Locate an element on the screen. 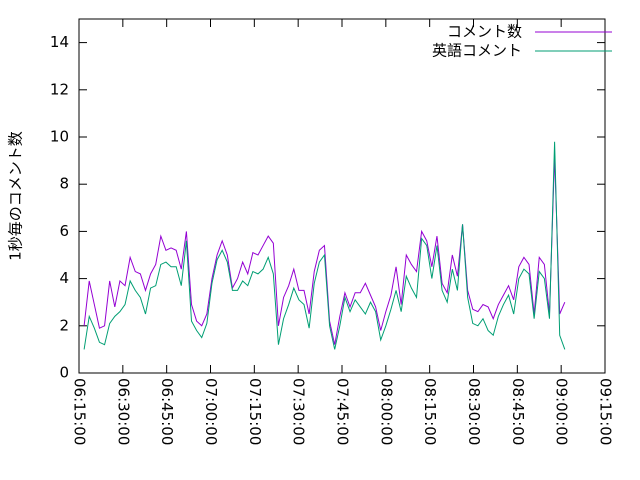 Image resolution: width=640 pixels, height=480 pixels. y-tick-label: 14 is located at coordinates (59, 42).